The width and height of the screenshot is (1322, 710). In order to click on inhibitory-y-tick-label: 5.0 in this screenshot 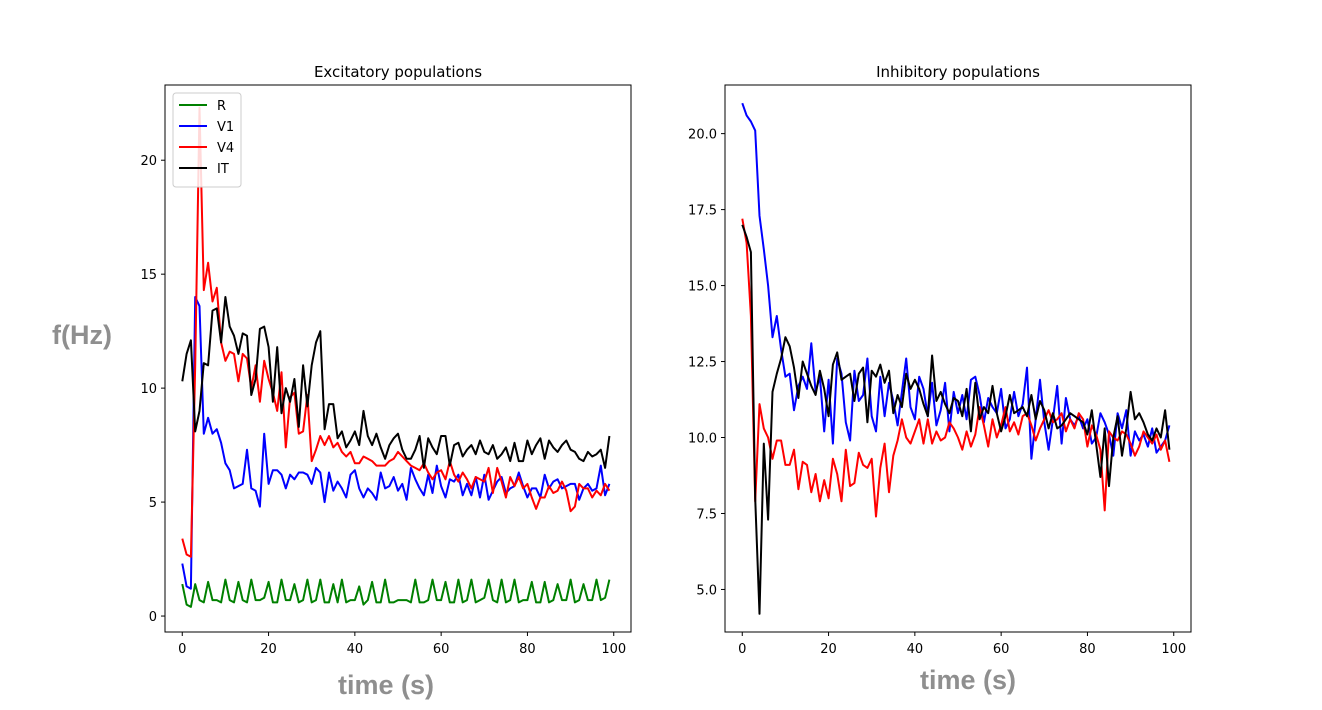, I will do `click(706, 590)`.